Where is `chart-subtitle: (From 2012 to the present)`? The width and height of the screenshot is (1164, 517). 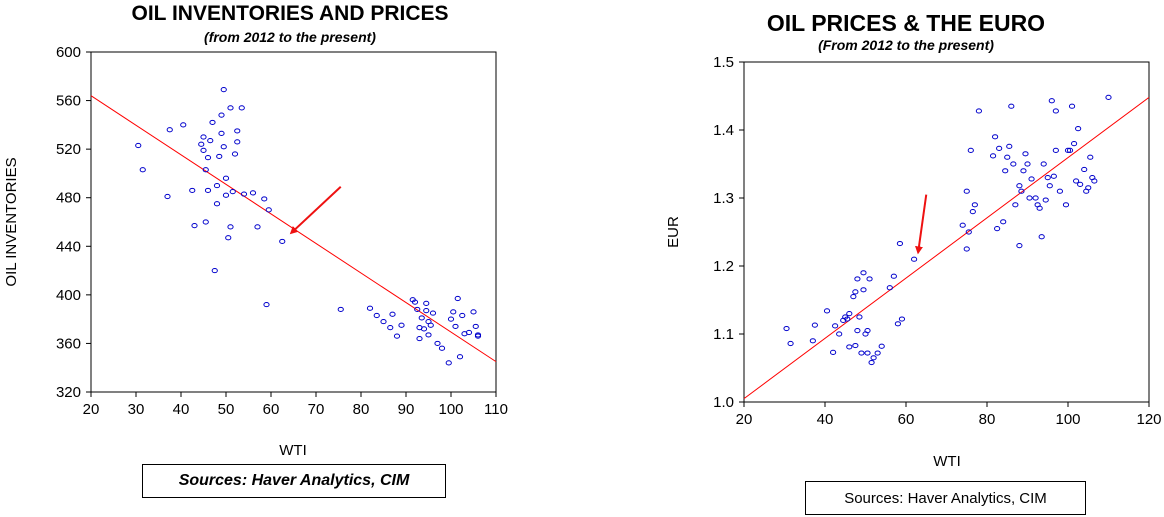
chart-subtitle: (From 2012 to the present) is located at coordinates (906, 45).